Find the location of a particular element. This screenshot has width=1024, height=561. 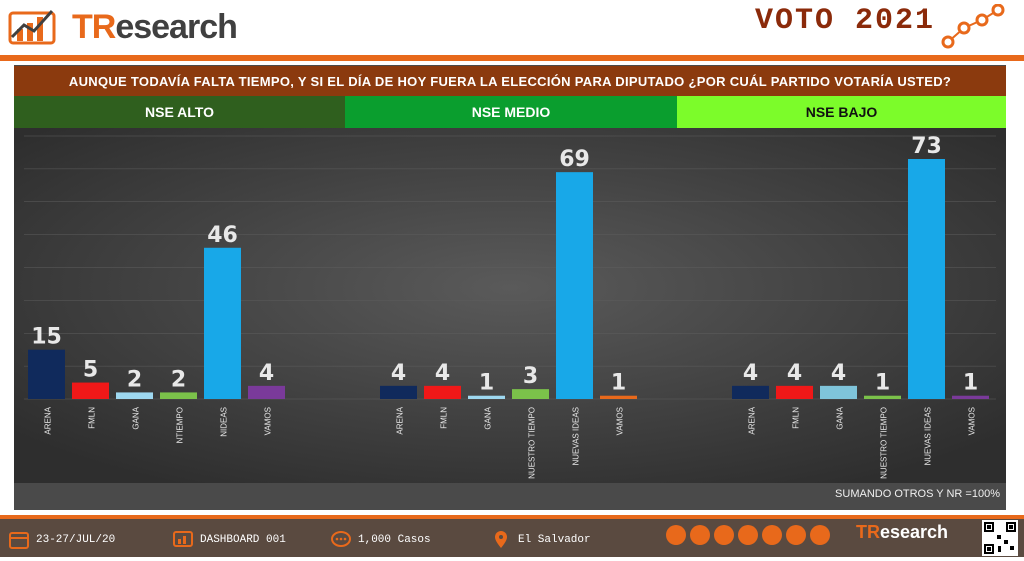

connected-dots-icon is located at coordinates (973, 26).